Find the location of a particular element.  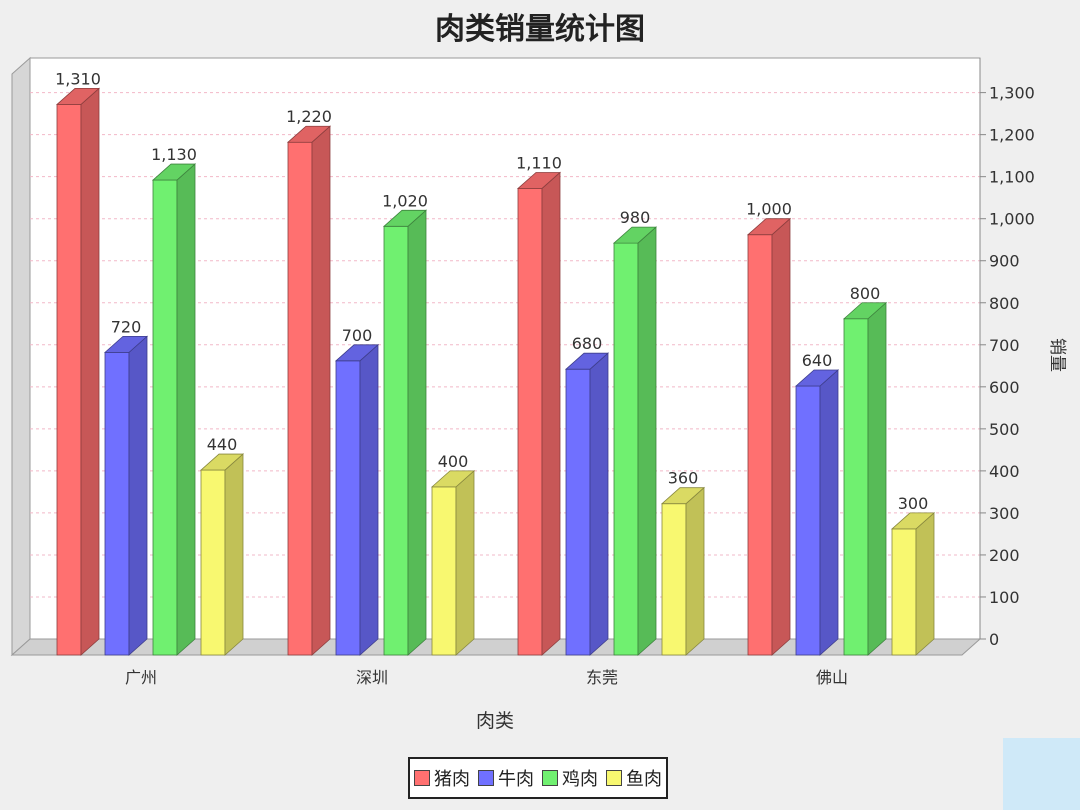

bar: 980 is located at coordinates (635, 432).